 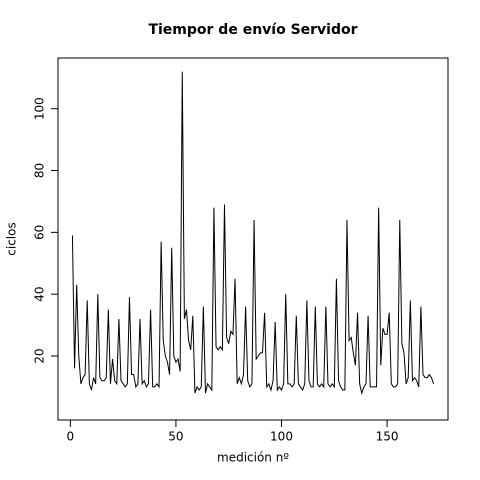 What do you see at coordinates (71, 437) in the screenshot?
I see `x-tick-label: 0` at bounding box center [71, 437].